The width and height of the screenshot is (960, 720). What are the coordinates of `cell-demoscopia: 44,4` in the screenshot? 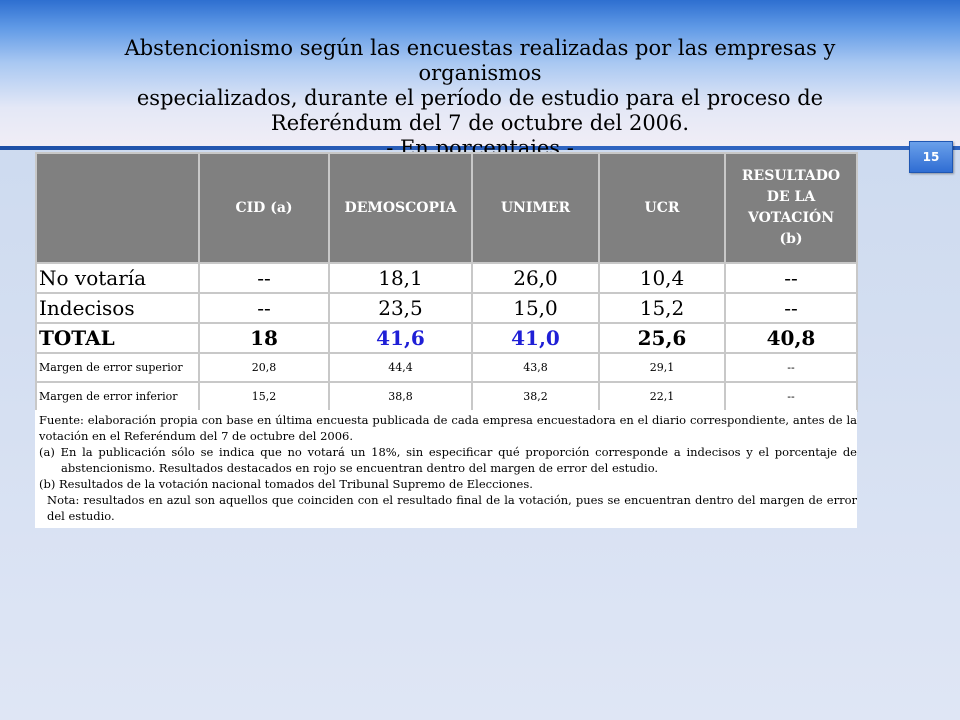 It's located at (400, 367).